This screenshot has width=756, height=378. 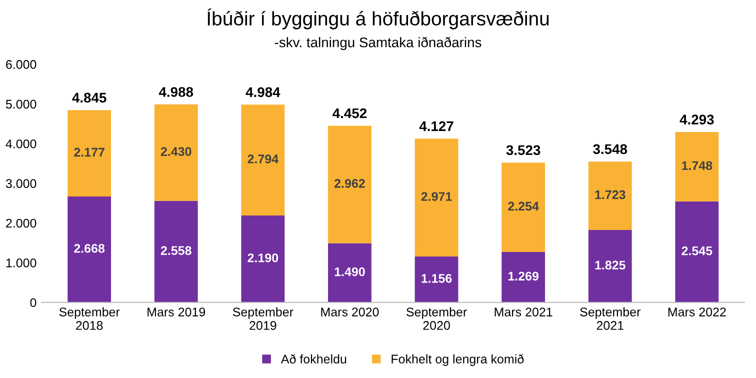 What do you see at coordinates (610, 318) in the screenshot?
I see `x-tick-label: September 2021` at bounding box center [610, 318].